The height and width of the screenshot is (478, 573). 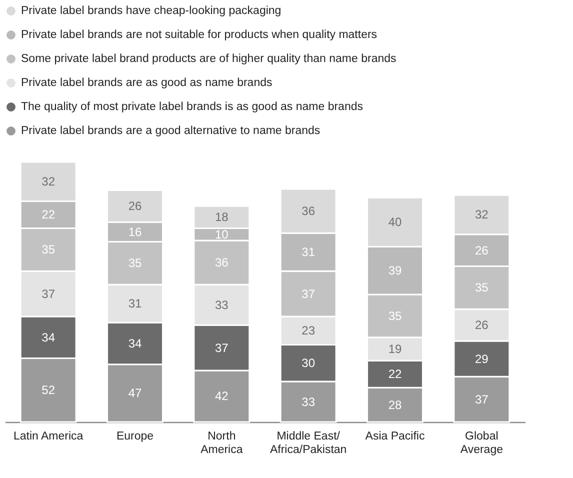 What do you see at coordinates (221, 396) in the screenshot?
I see `data-label: 42` at bounding box center [221, 396].